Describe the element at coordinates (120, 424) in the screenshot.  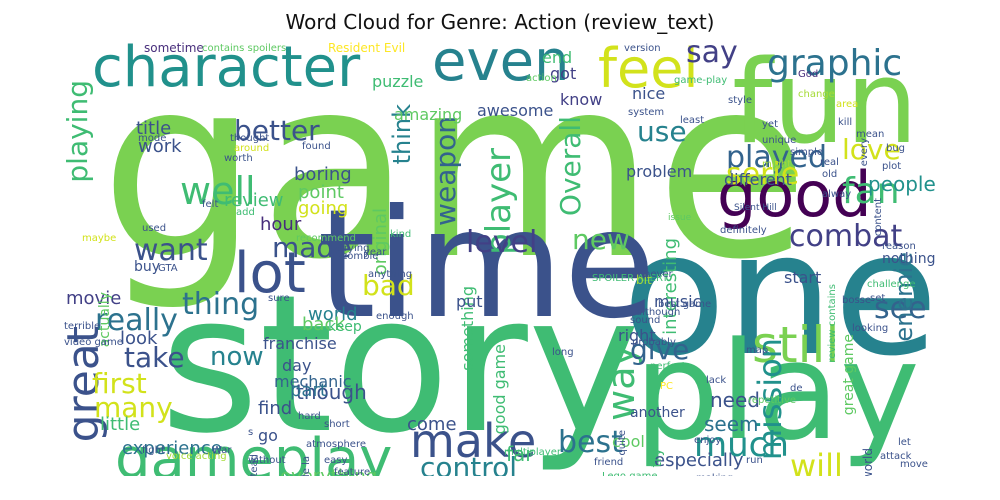
I see `cloud-word: little` at that location.